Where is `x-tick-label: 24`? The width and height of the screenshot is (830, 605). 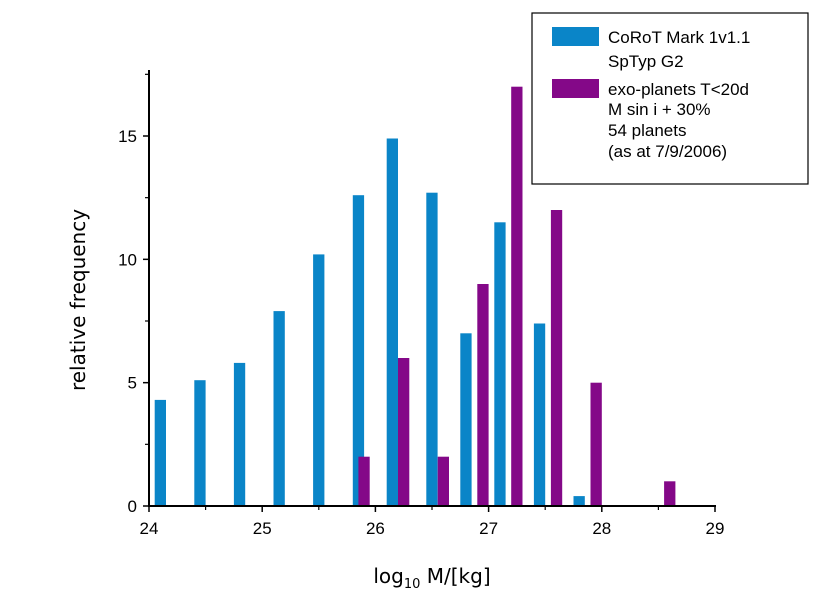
x-tick-label: 24 is located at coordinates (149, 528).